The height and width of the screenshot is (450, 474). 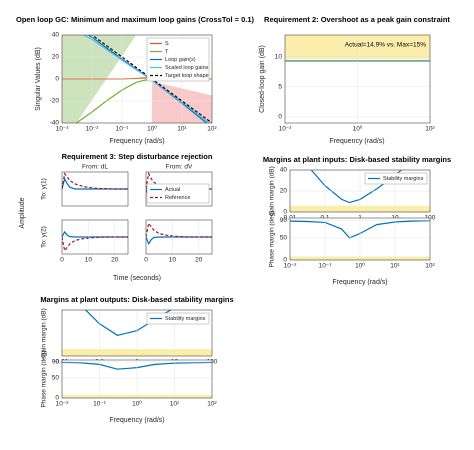 What do you see at coordinates (95, 167) in the screenshot?
I see `axes-title: From: dL` at bounding box center [95, 167].